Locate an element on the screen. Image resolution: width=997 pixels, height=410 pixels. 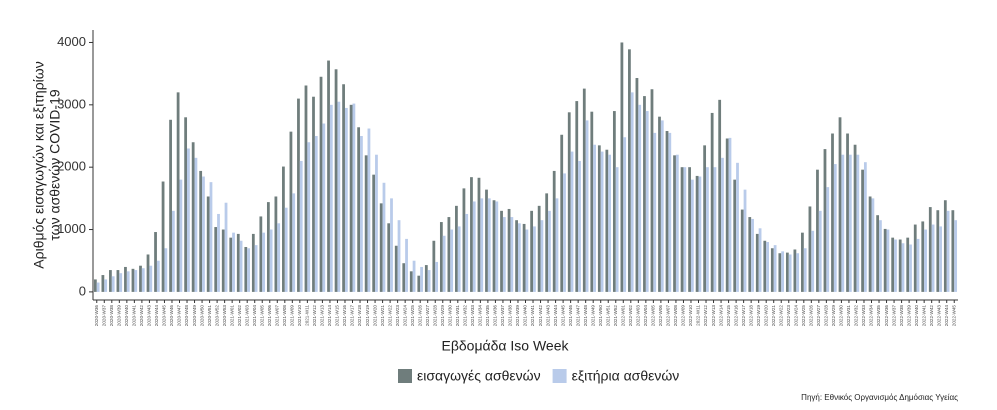
x-tick-label: 2021-W16 is located at coordinates (344, 316).